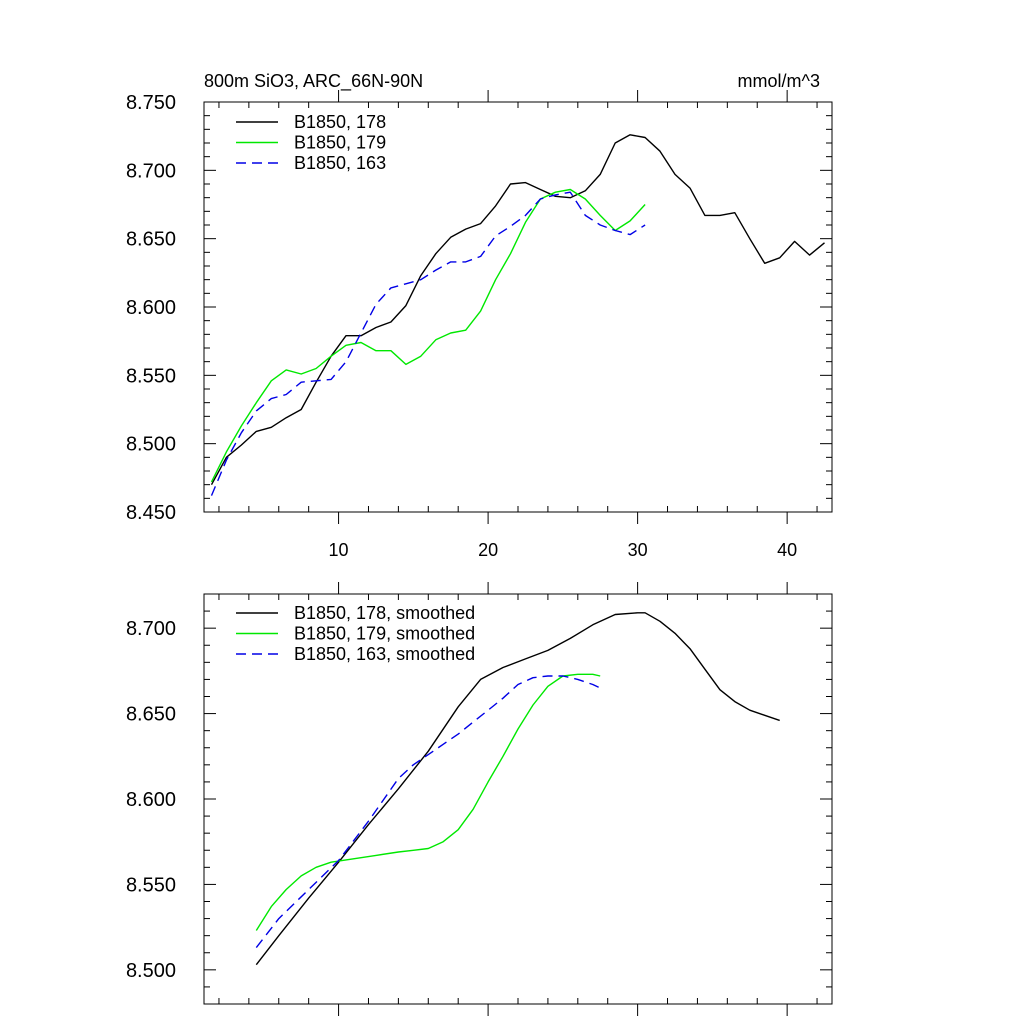 This screenshot has width=1024, height=1024. I want to click on legend-label: B1850, 178, smoothed, so click(384, 613).